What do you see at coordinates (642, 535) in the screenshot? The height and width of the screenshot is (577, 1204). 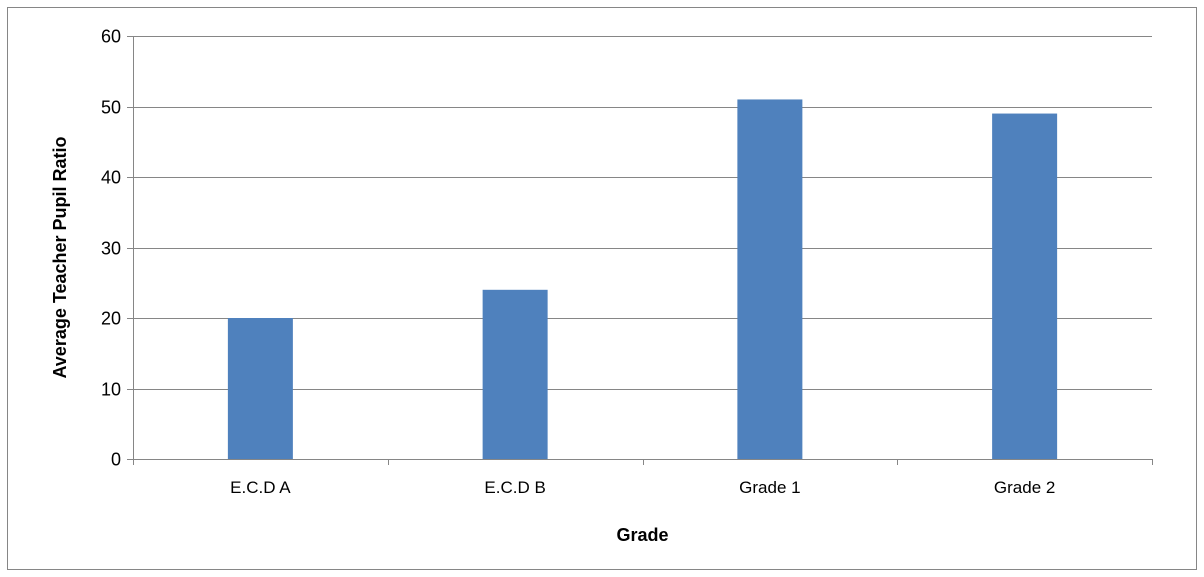 I see `x-axis-title: Grade` at bounding box center [642, 535].